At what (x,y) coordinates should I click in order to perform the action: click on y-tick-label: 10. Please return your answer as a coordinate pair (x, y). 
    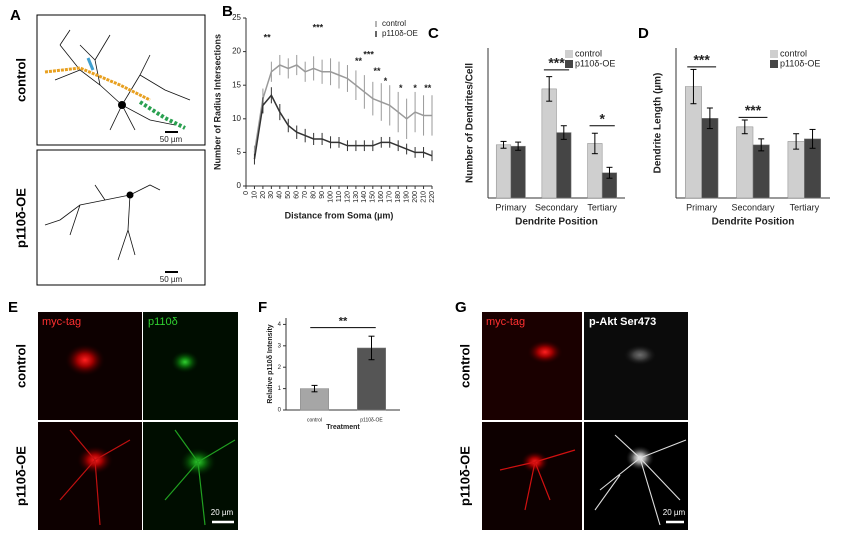
    Looking at the image, I should click on (236, 118).